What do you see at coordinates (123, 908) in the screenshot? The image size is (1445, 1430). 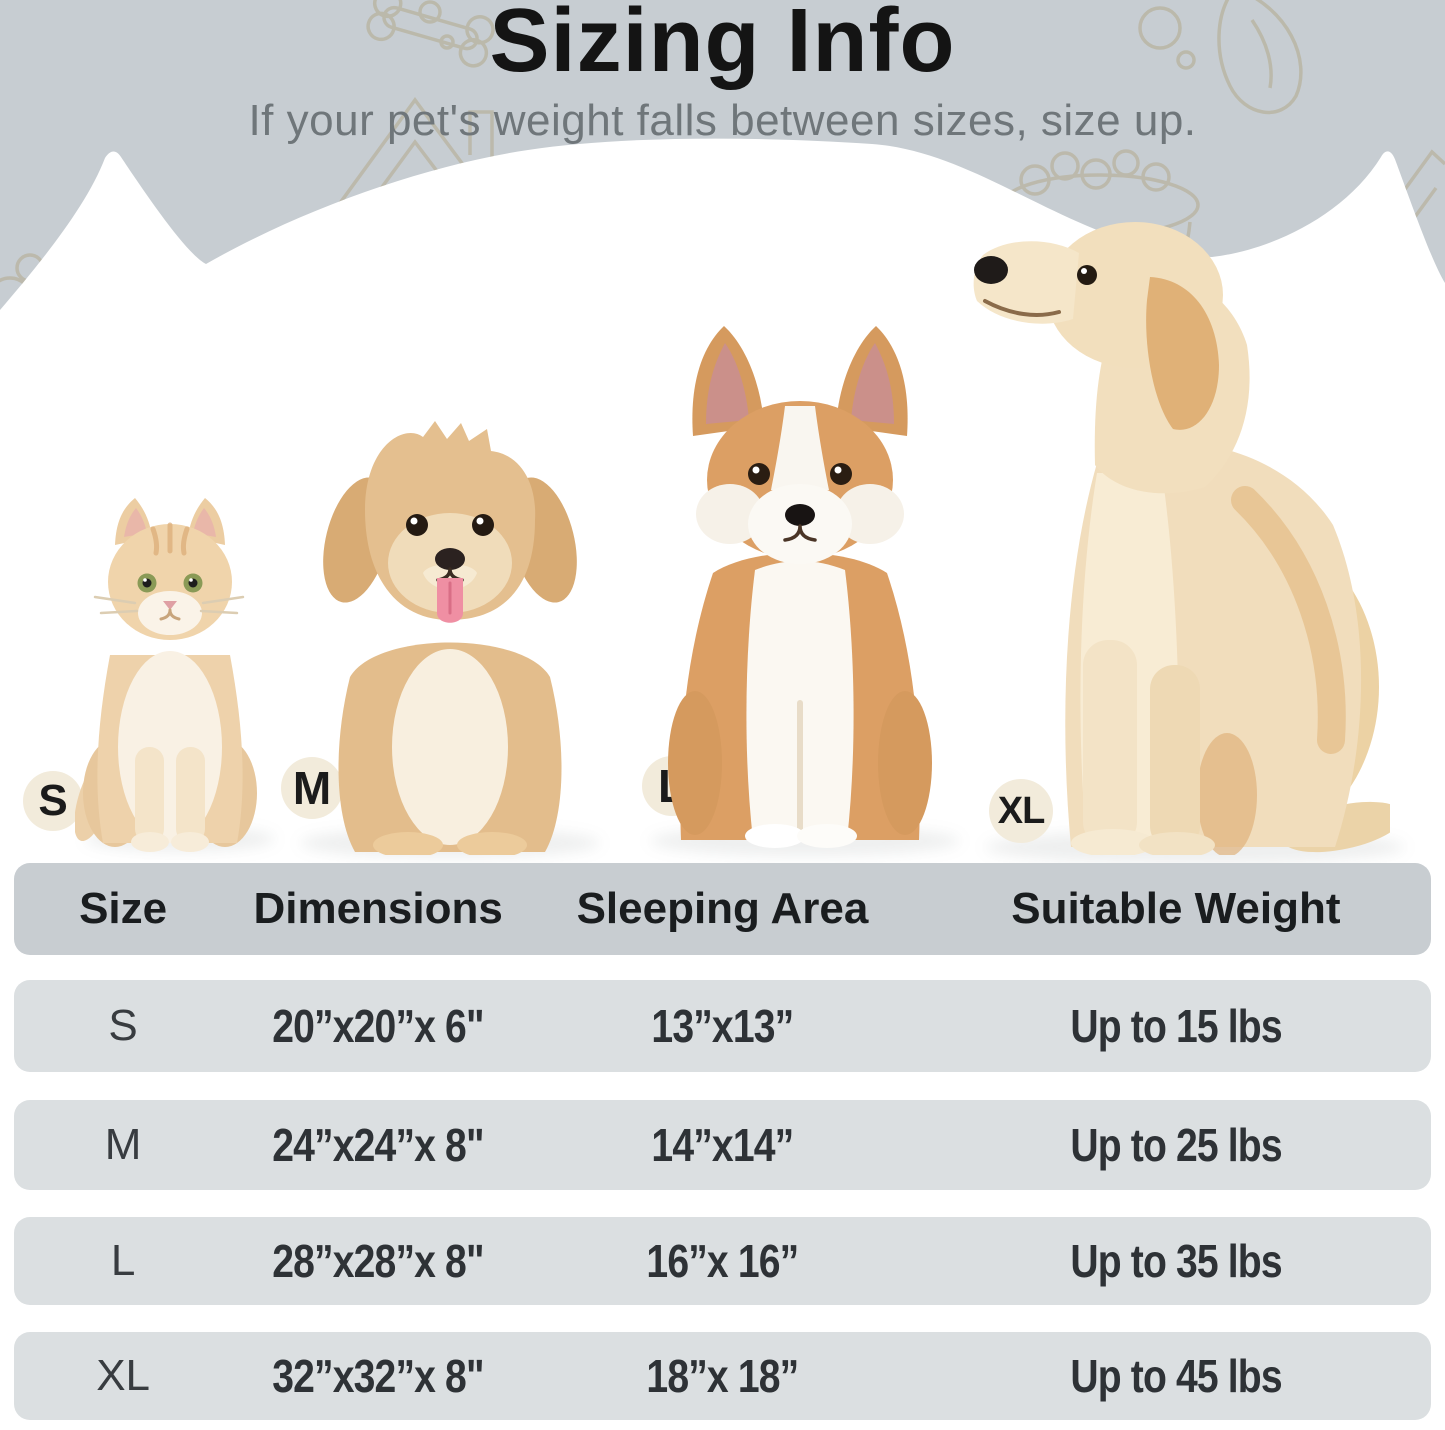 I see `column-header-size: Size` at bounding box center [123, 908].